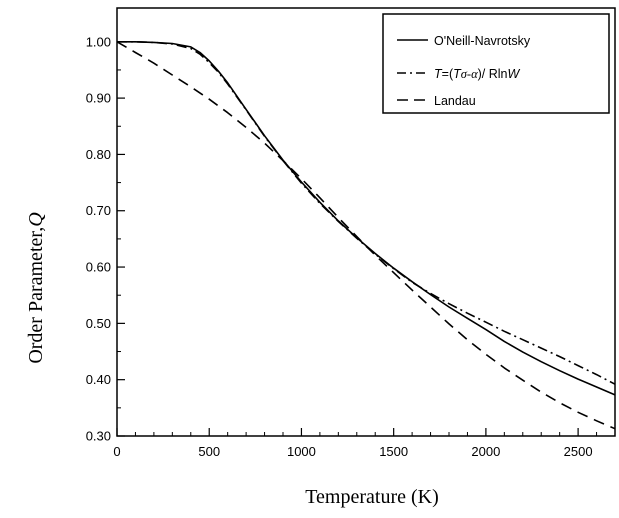 This screenshot has height=518, width=619. Describe the element at coordinates (455, 101) in the screenshot. I see `legend-label-landau: Landau` at that location.